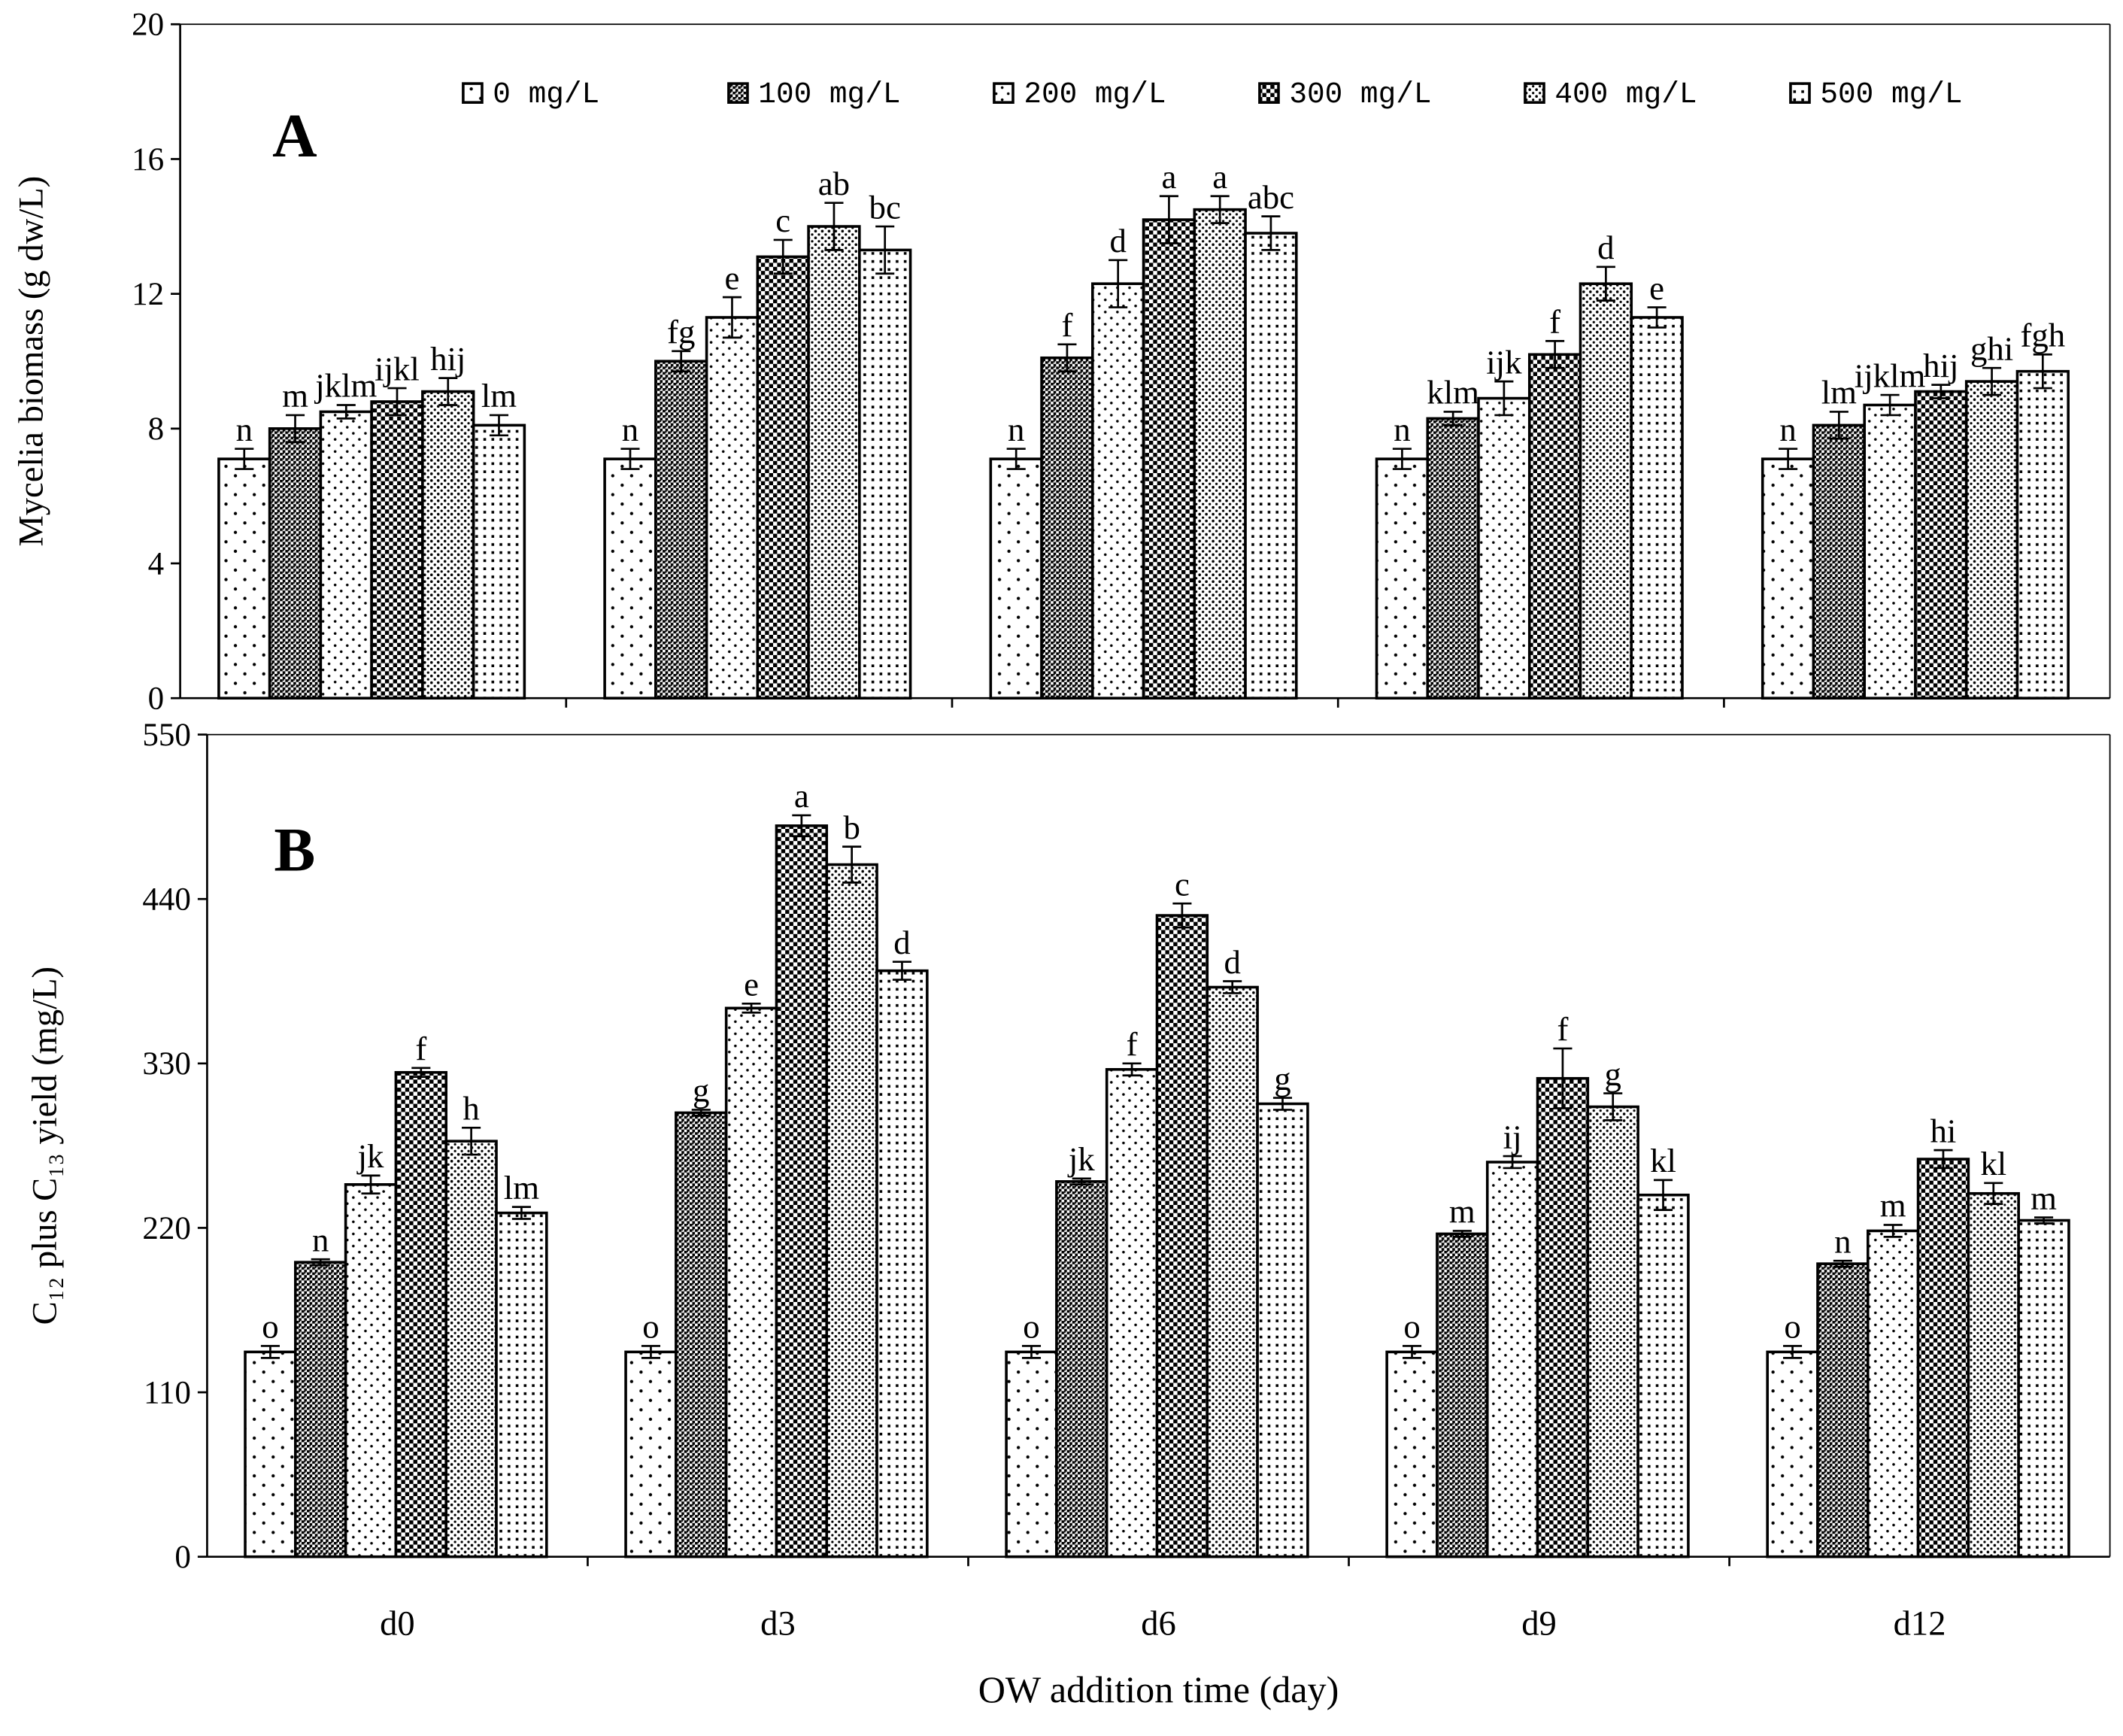 This screenshot has height=1736, width=2123. What do you see at coordinates (851, 827) in the screenshot?
I see `significance-letter: b` at bounding box center [851, 827].